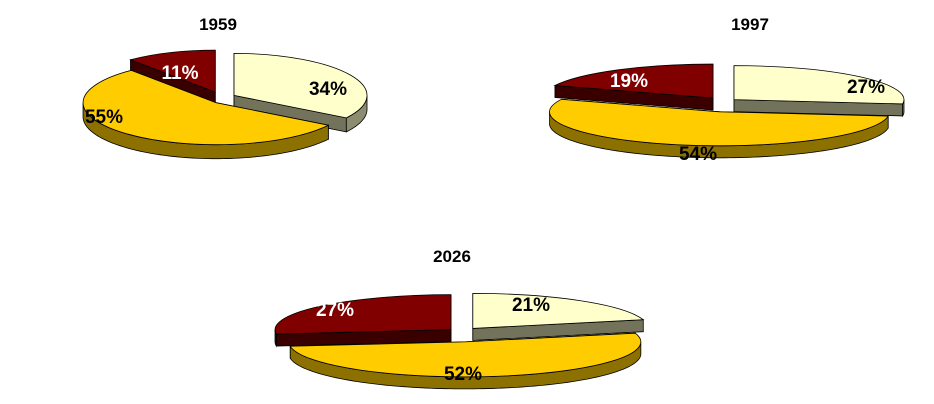 This screenshot has width=934, height=404. What do you see at coordinates (463, 374) in the screenshot?
I see `slice-data-label: 52%` at bounding box center [463, 374].